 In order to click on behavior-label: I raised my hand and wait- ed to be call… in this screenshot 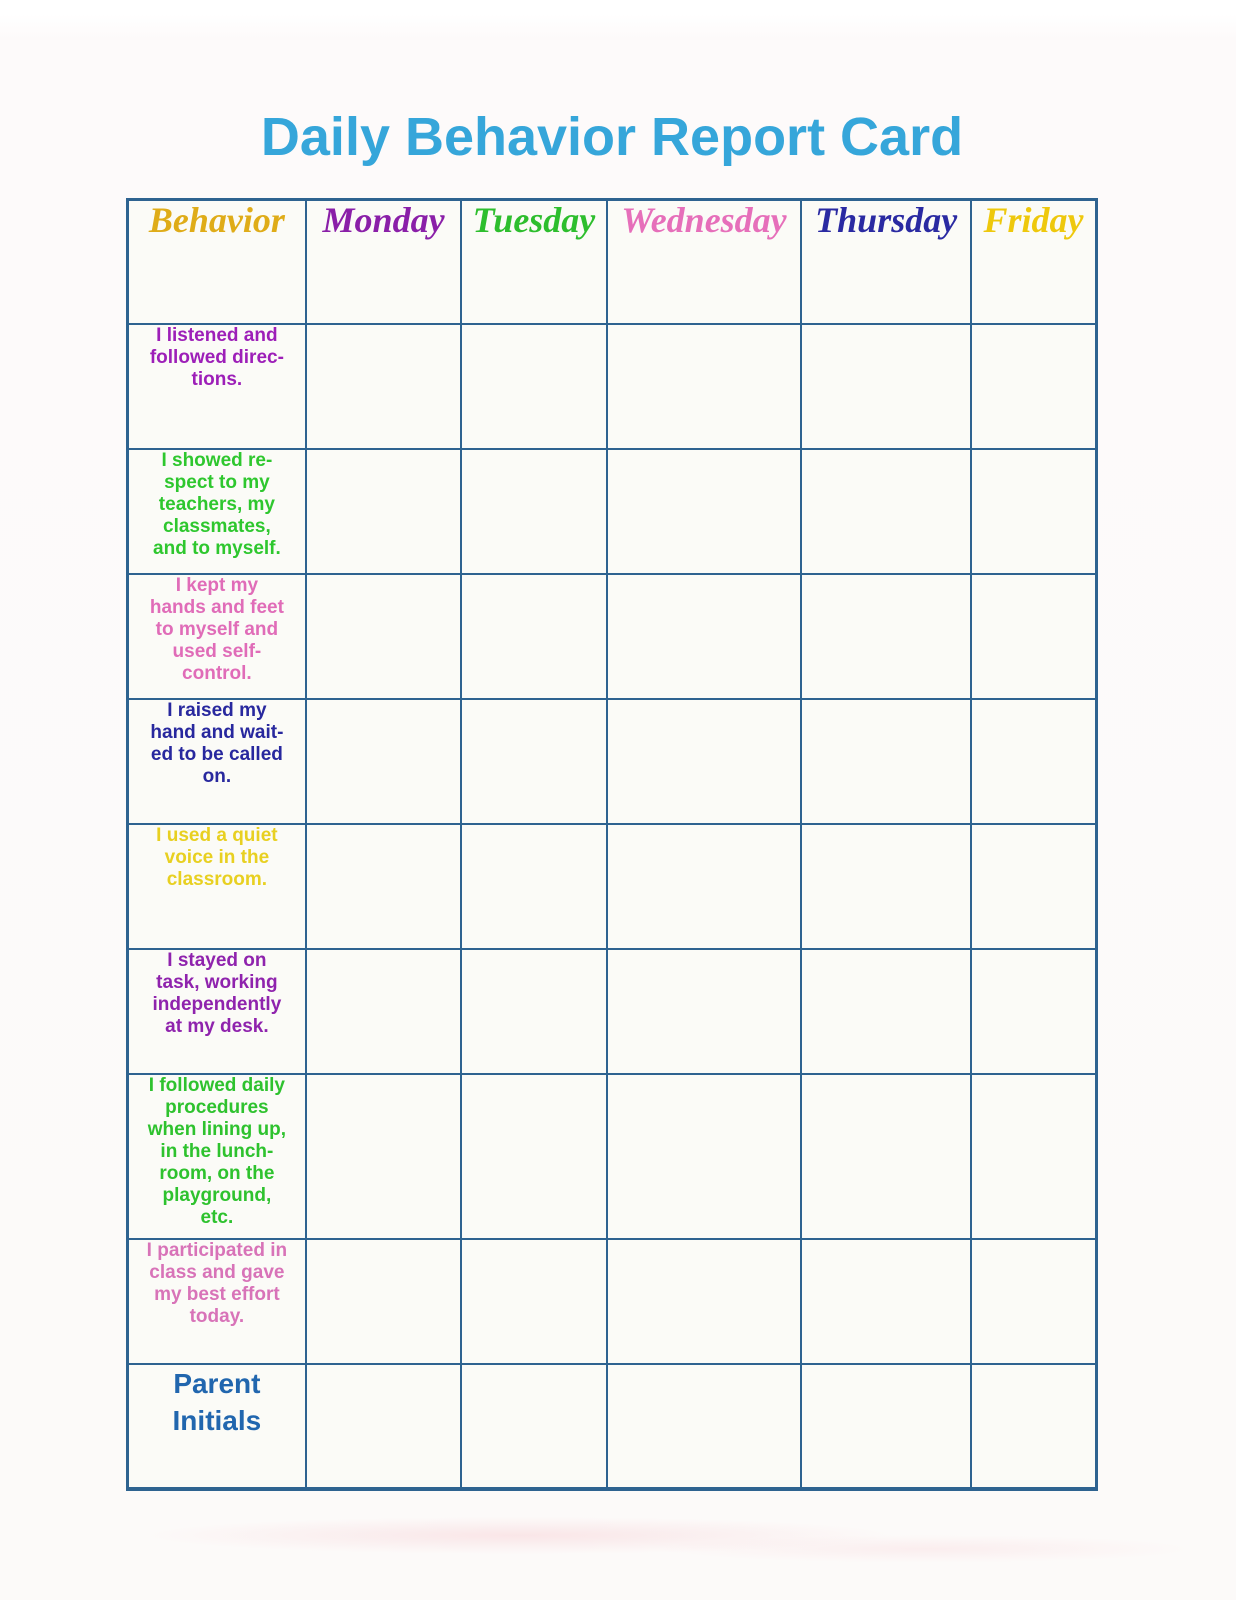, I will do `click(216, 761)`.